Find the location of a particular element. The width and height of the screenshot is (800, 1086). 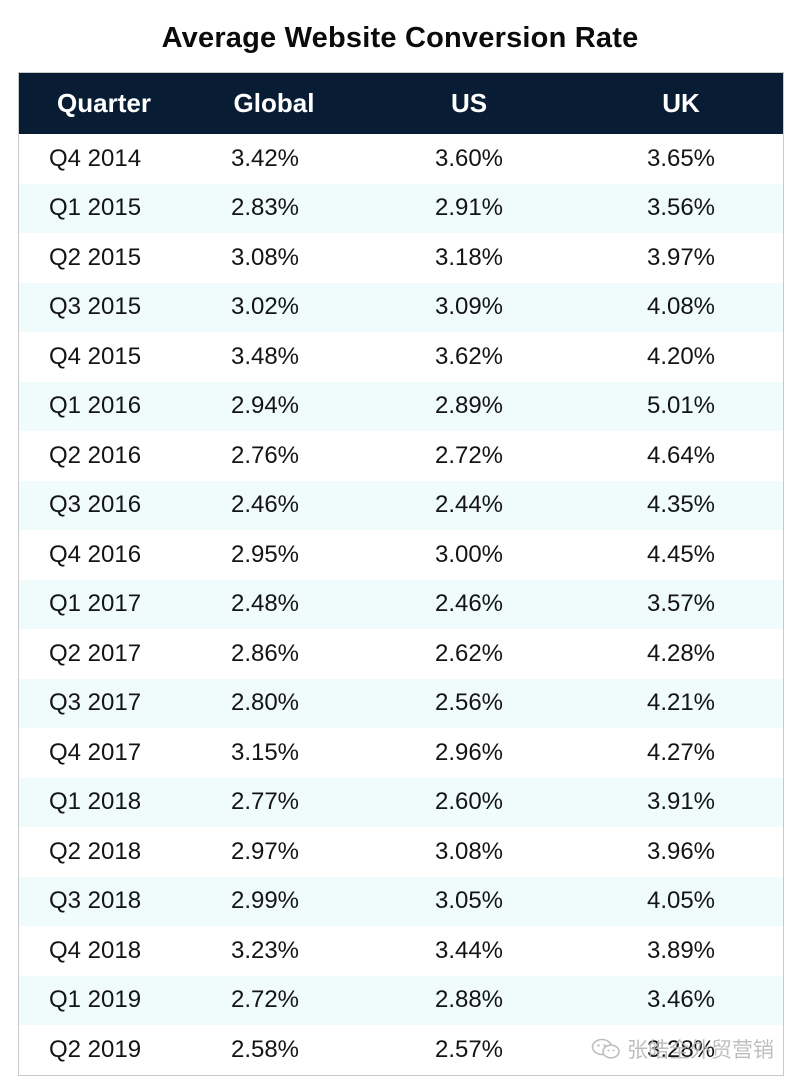

us-cell: 2.88% is located at coordinates (469, 1000).